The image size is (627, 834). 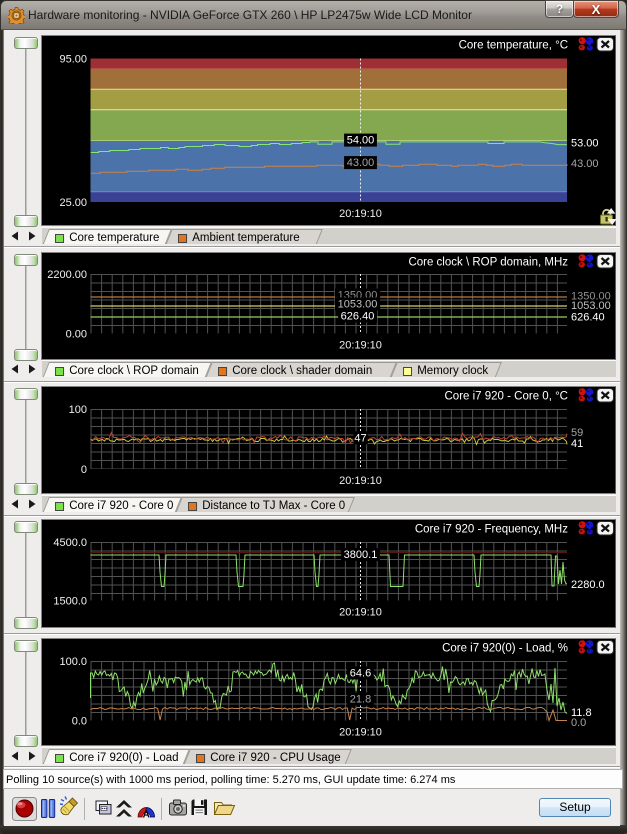 I want to click on svg-text: 100, so click(x=78, y=410).